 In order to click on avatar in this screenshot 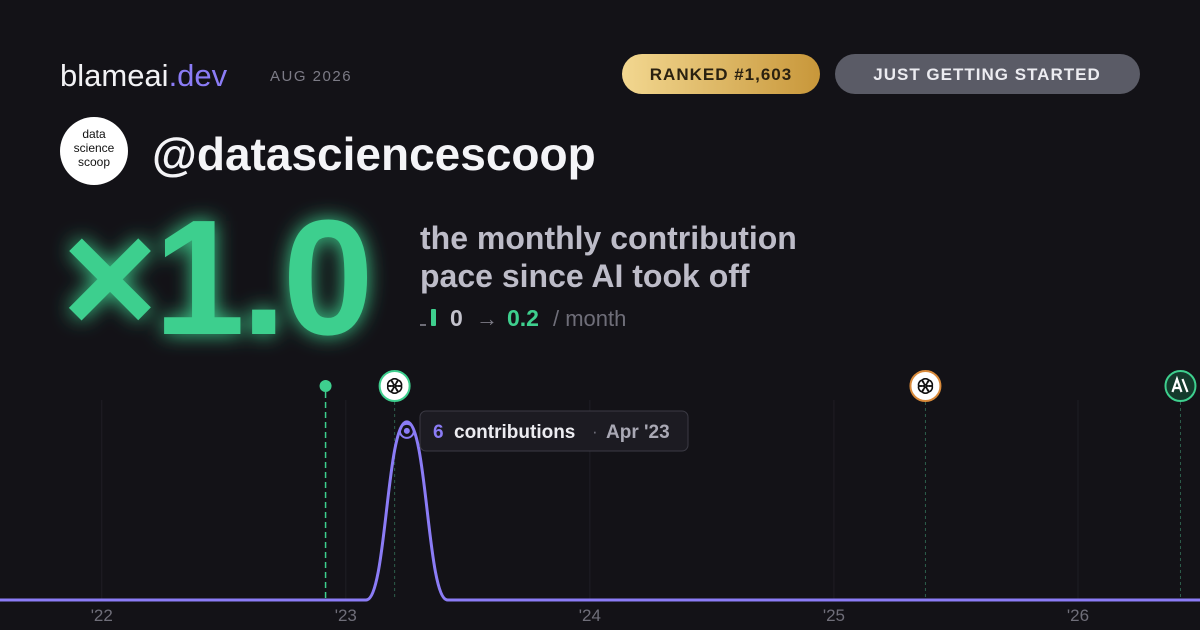, I will do `click(94, 151)`.